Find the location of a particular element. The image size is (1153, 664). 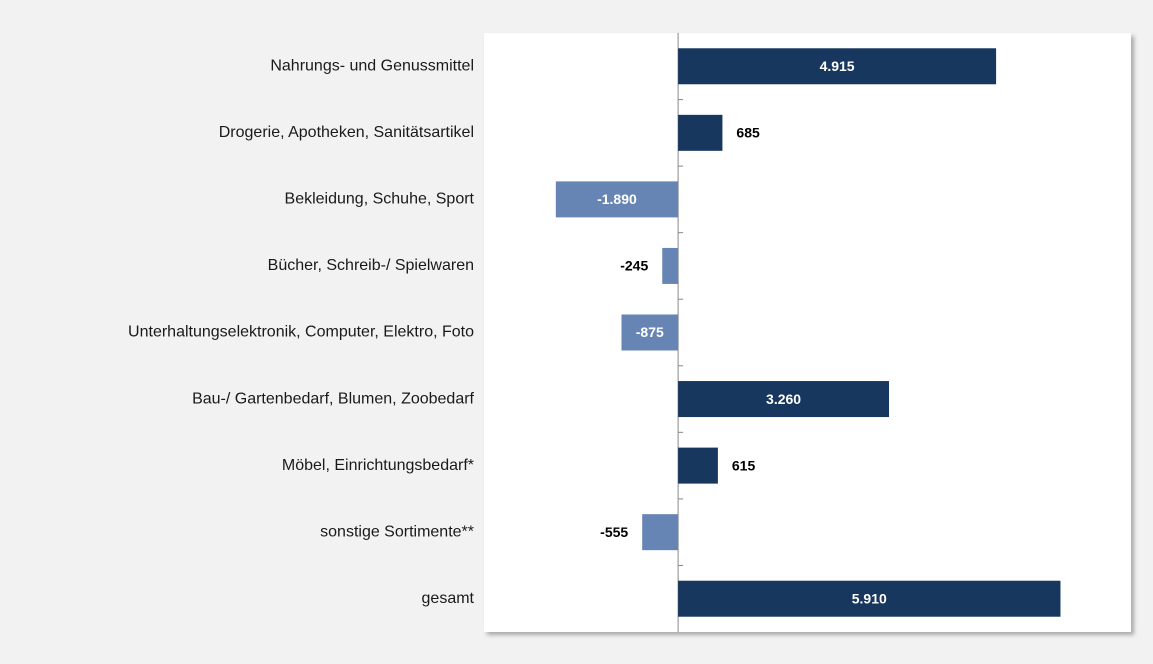

category-label: sonstige Sortimente** is located at coordinates (397, 531).